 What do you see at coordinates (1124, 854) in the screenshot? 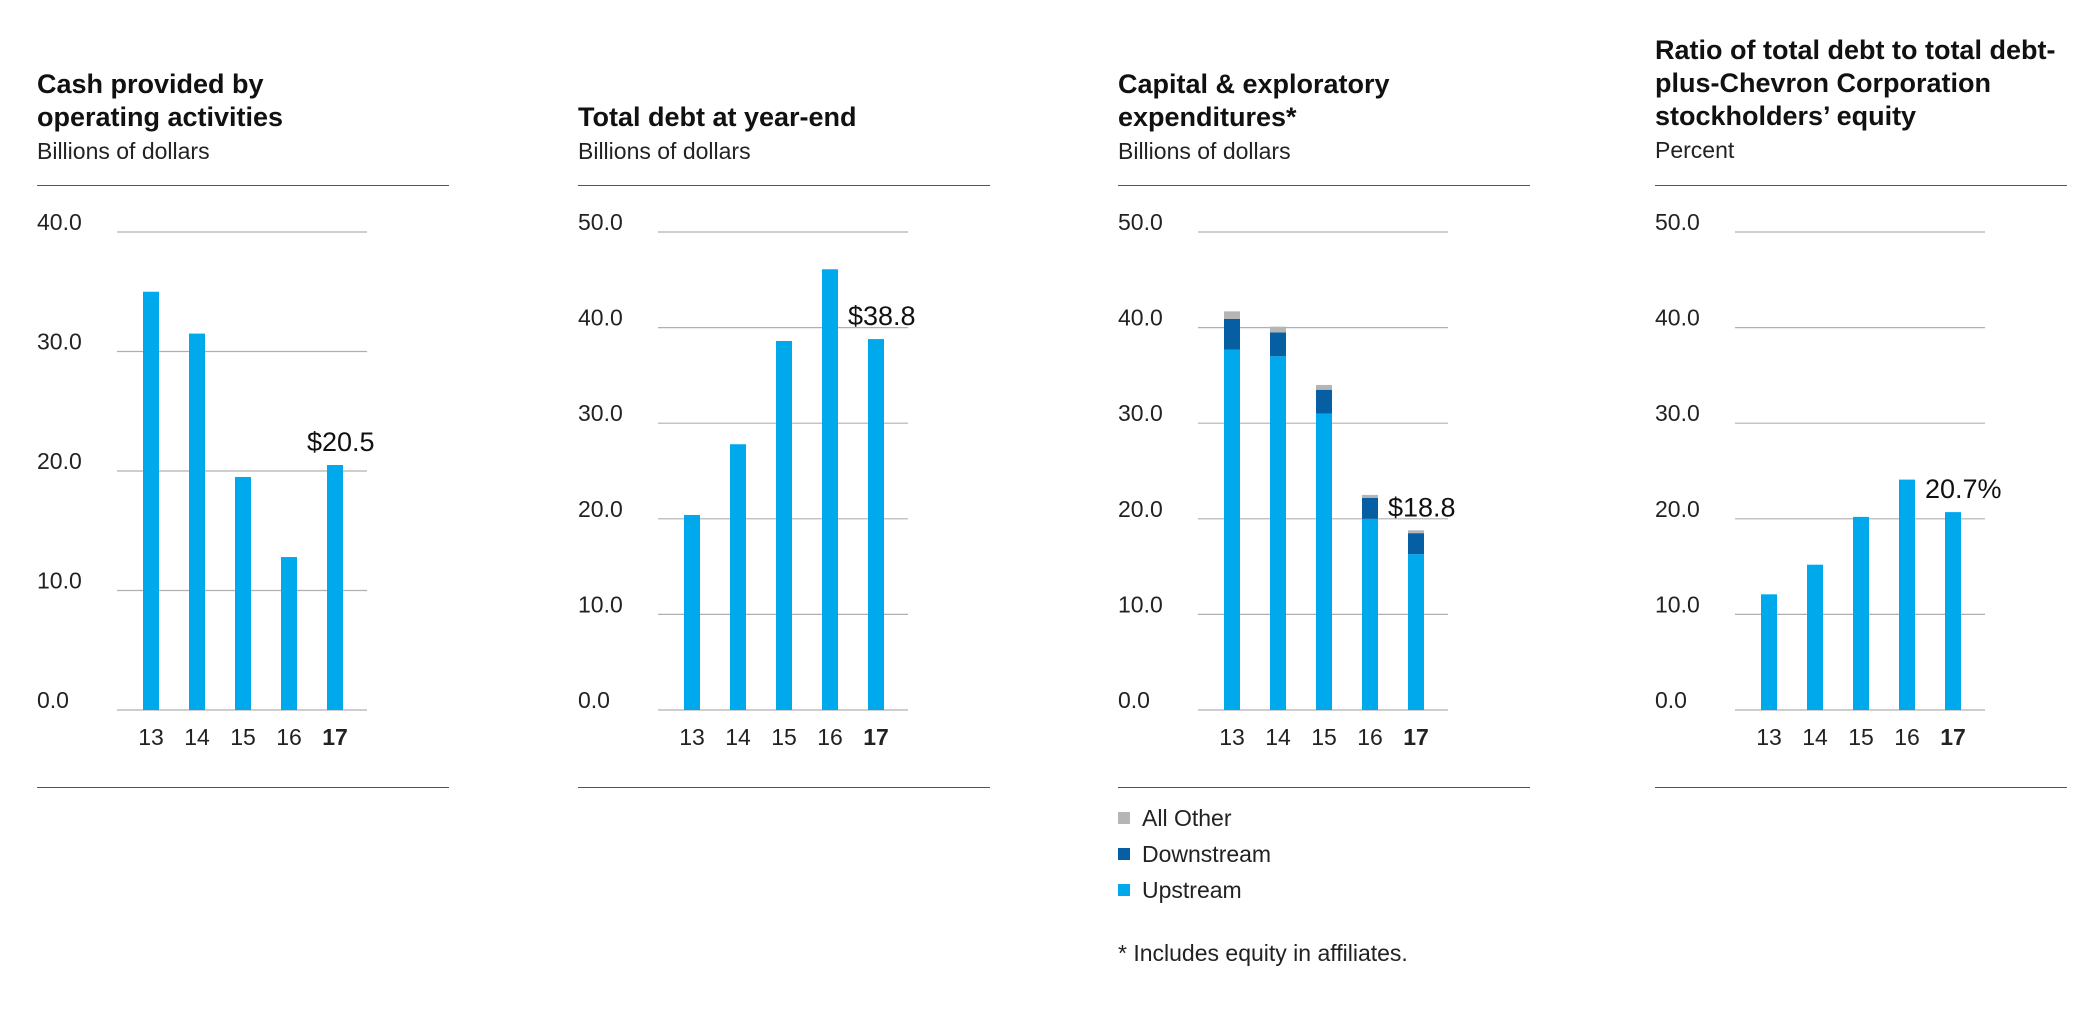
I see `legend-swatch-downstream` at bounding box center [1124, 854].